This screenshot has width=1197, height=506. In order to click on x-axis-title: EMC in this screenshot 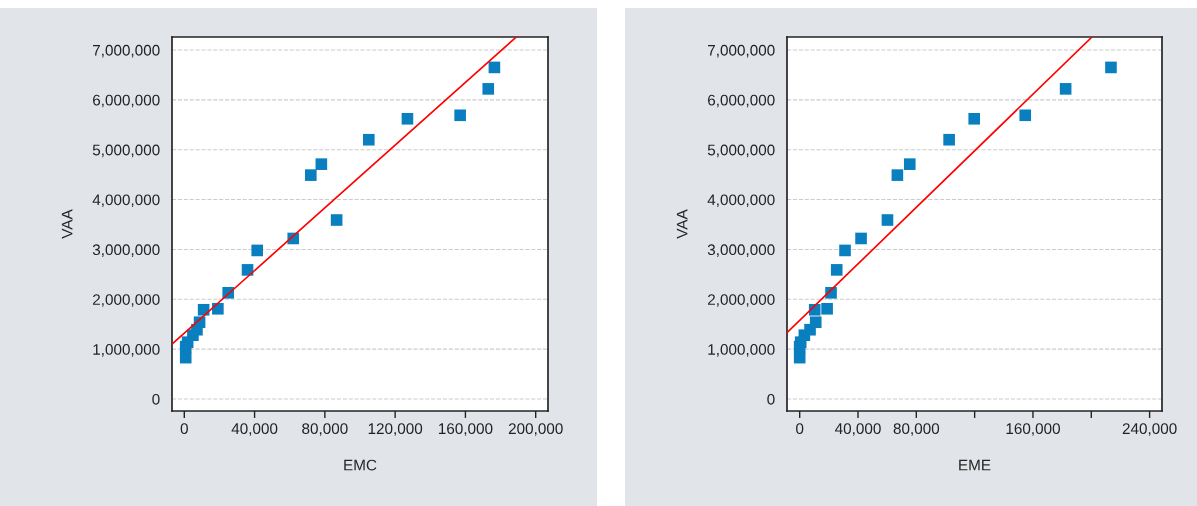, I will do `click(360, 465)`.